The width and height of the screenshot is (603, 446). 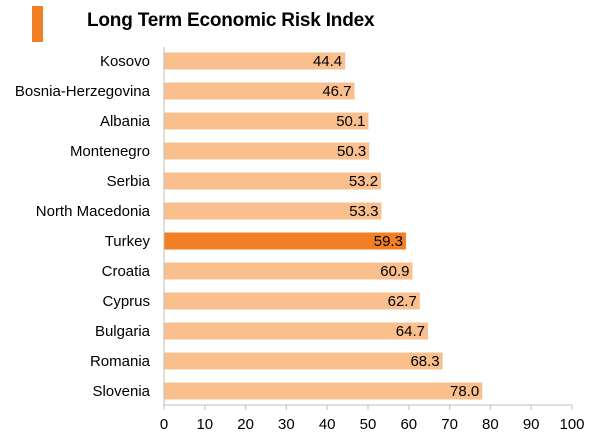 I want to click on x-tick-label: 50, so click(x=368, y=424).